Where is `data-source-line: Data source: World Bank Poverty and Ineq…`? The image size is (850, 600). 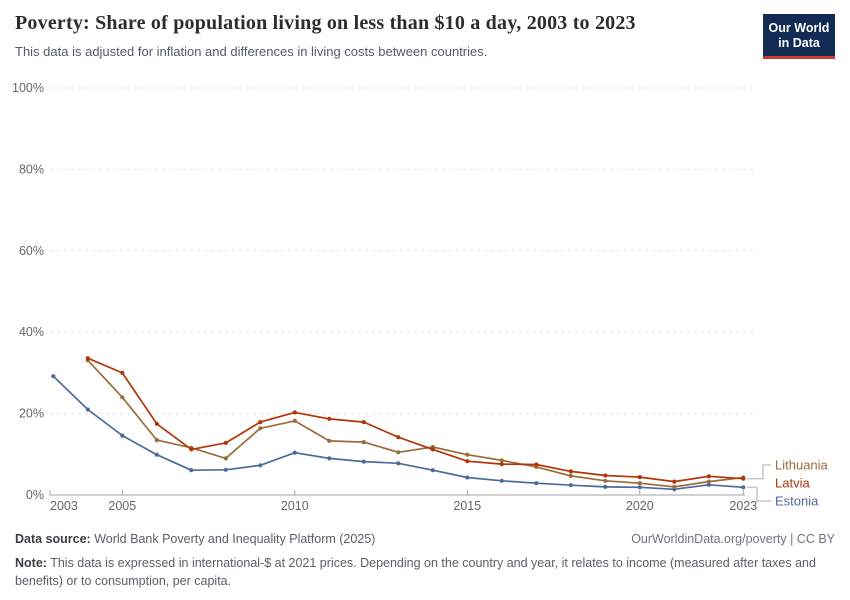 data-source-line: Data source: World Bank Poverty and Ineq… is located at coordinates (195, 539).